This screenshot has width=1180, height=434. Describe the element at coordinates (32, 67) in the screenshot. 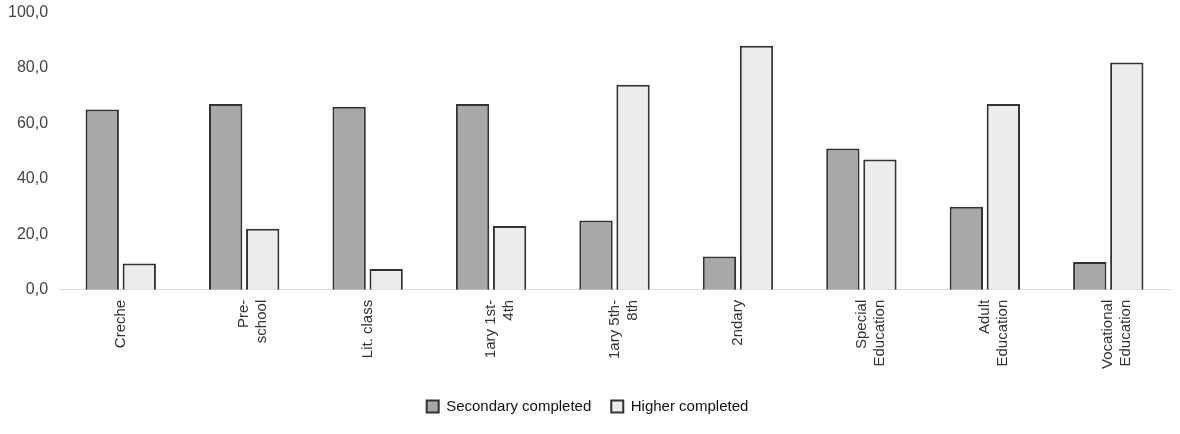

I see `y-tick-label: 80,0` at that location.